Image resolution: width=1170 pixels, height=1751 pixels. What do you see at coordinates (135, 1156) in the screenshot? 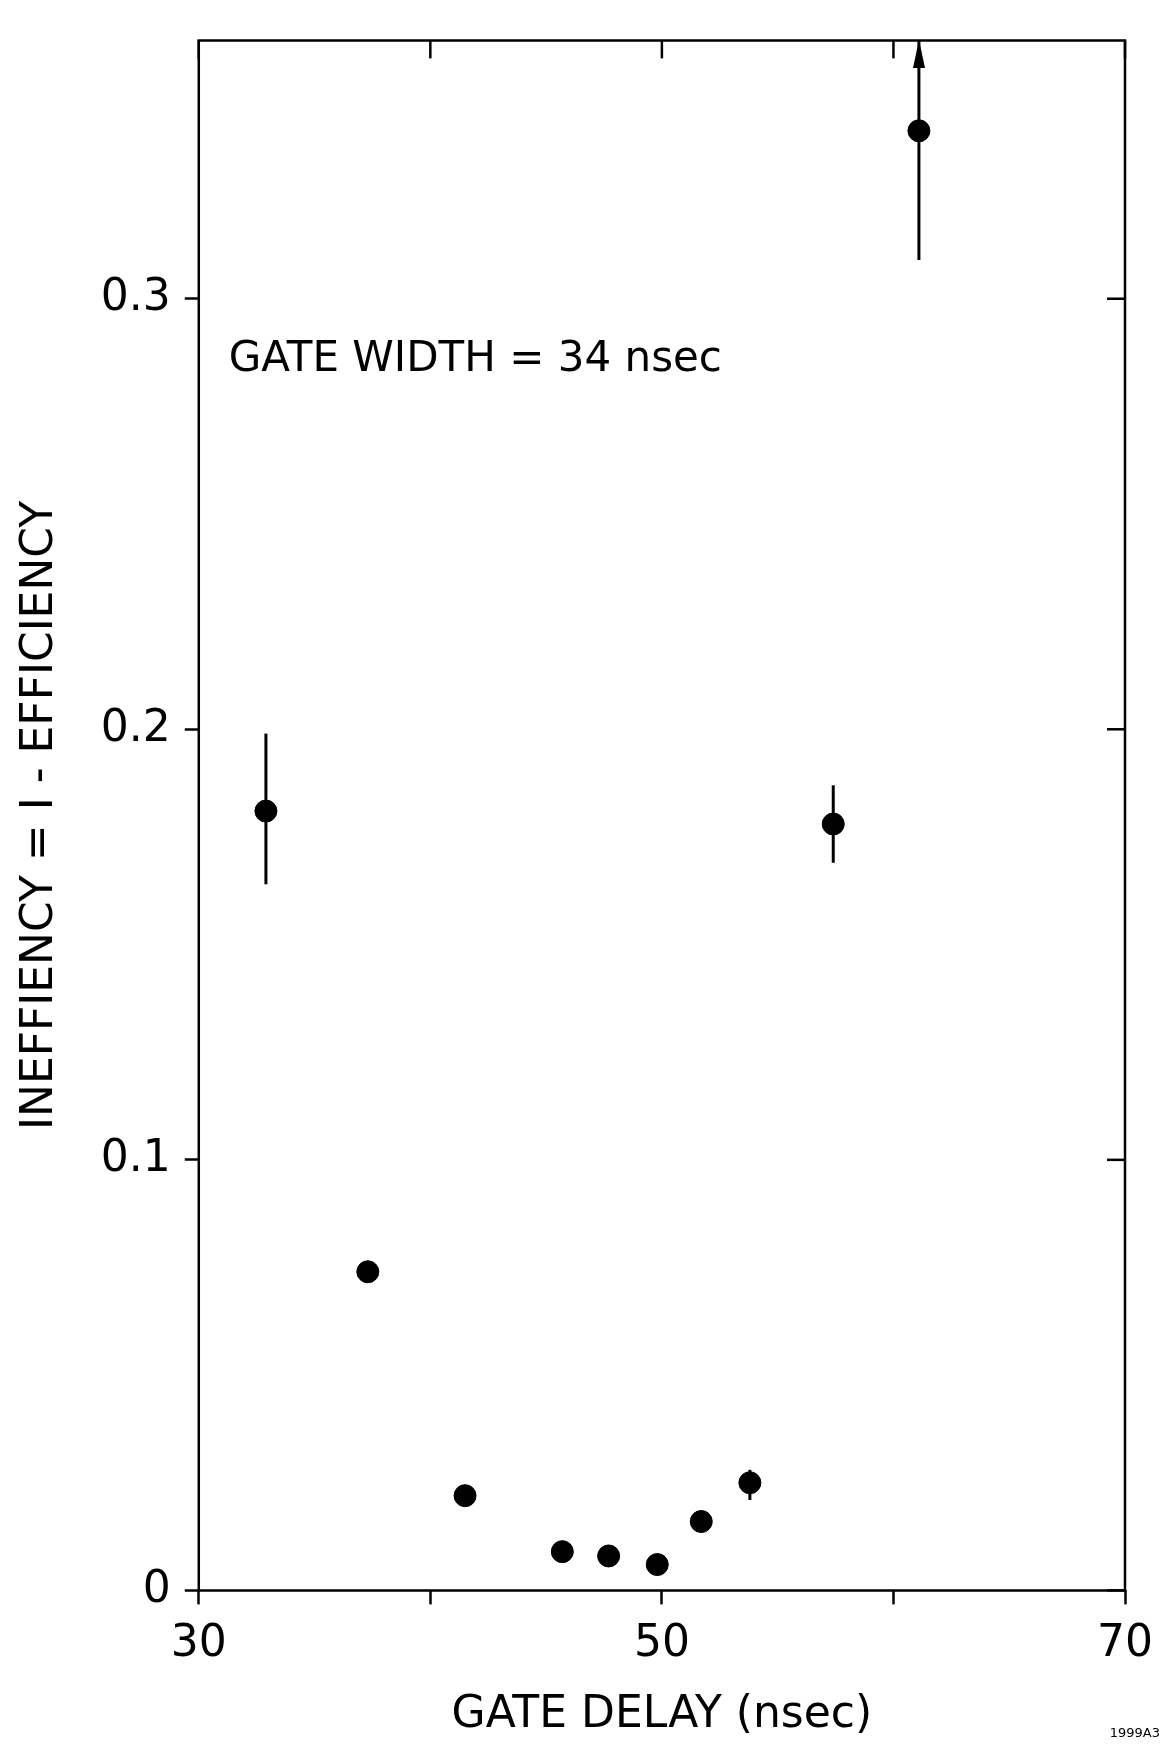
I see `y-tick-label: 0.1` at bounding box center [135, 1156].